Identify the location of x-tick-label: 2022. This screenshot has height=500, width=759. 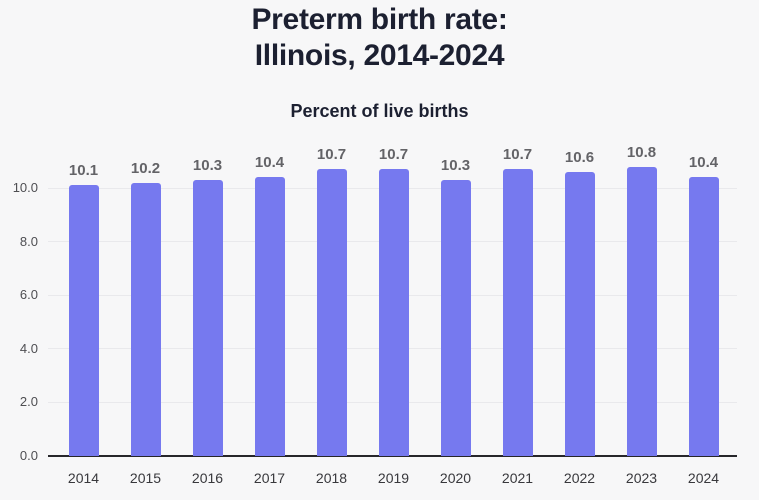
(579, 478).